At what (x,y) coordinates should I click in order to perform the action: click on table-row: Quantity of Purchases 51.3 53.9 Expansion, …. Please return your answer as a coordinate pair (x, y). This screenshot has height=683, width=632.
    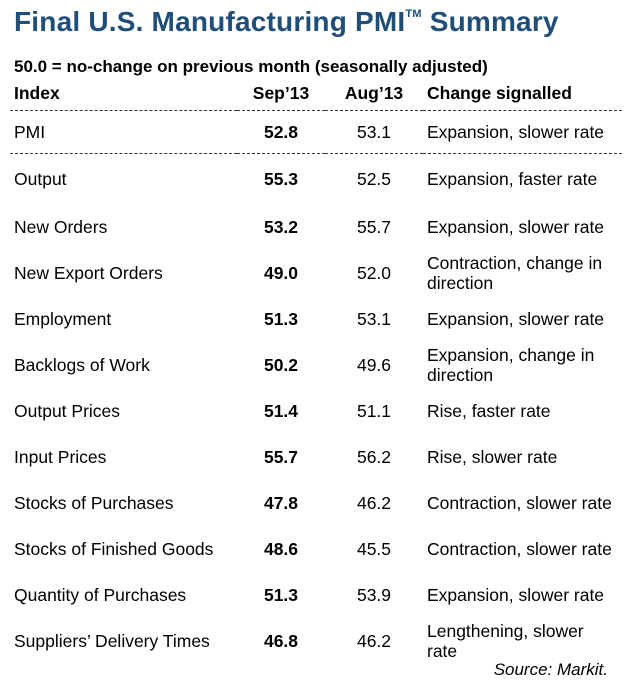
    Looking at the image, I should click on (316, 595).